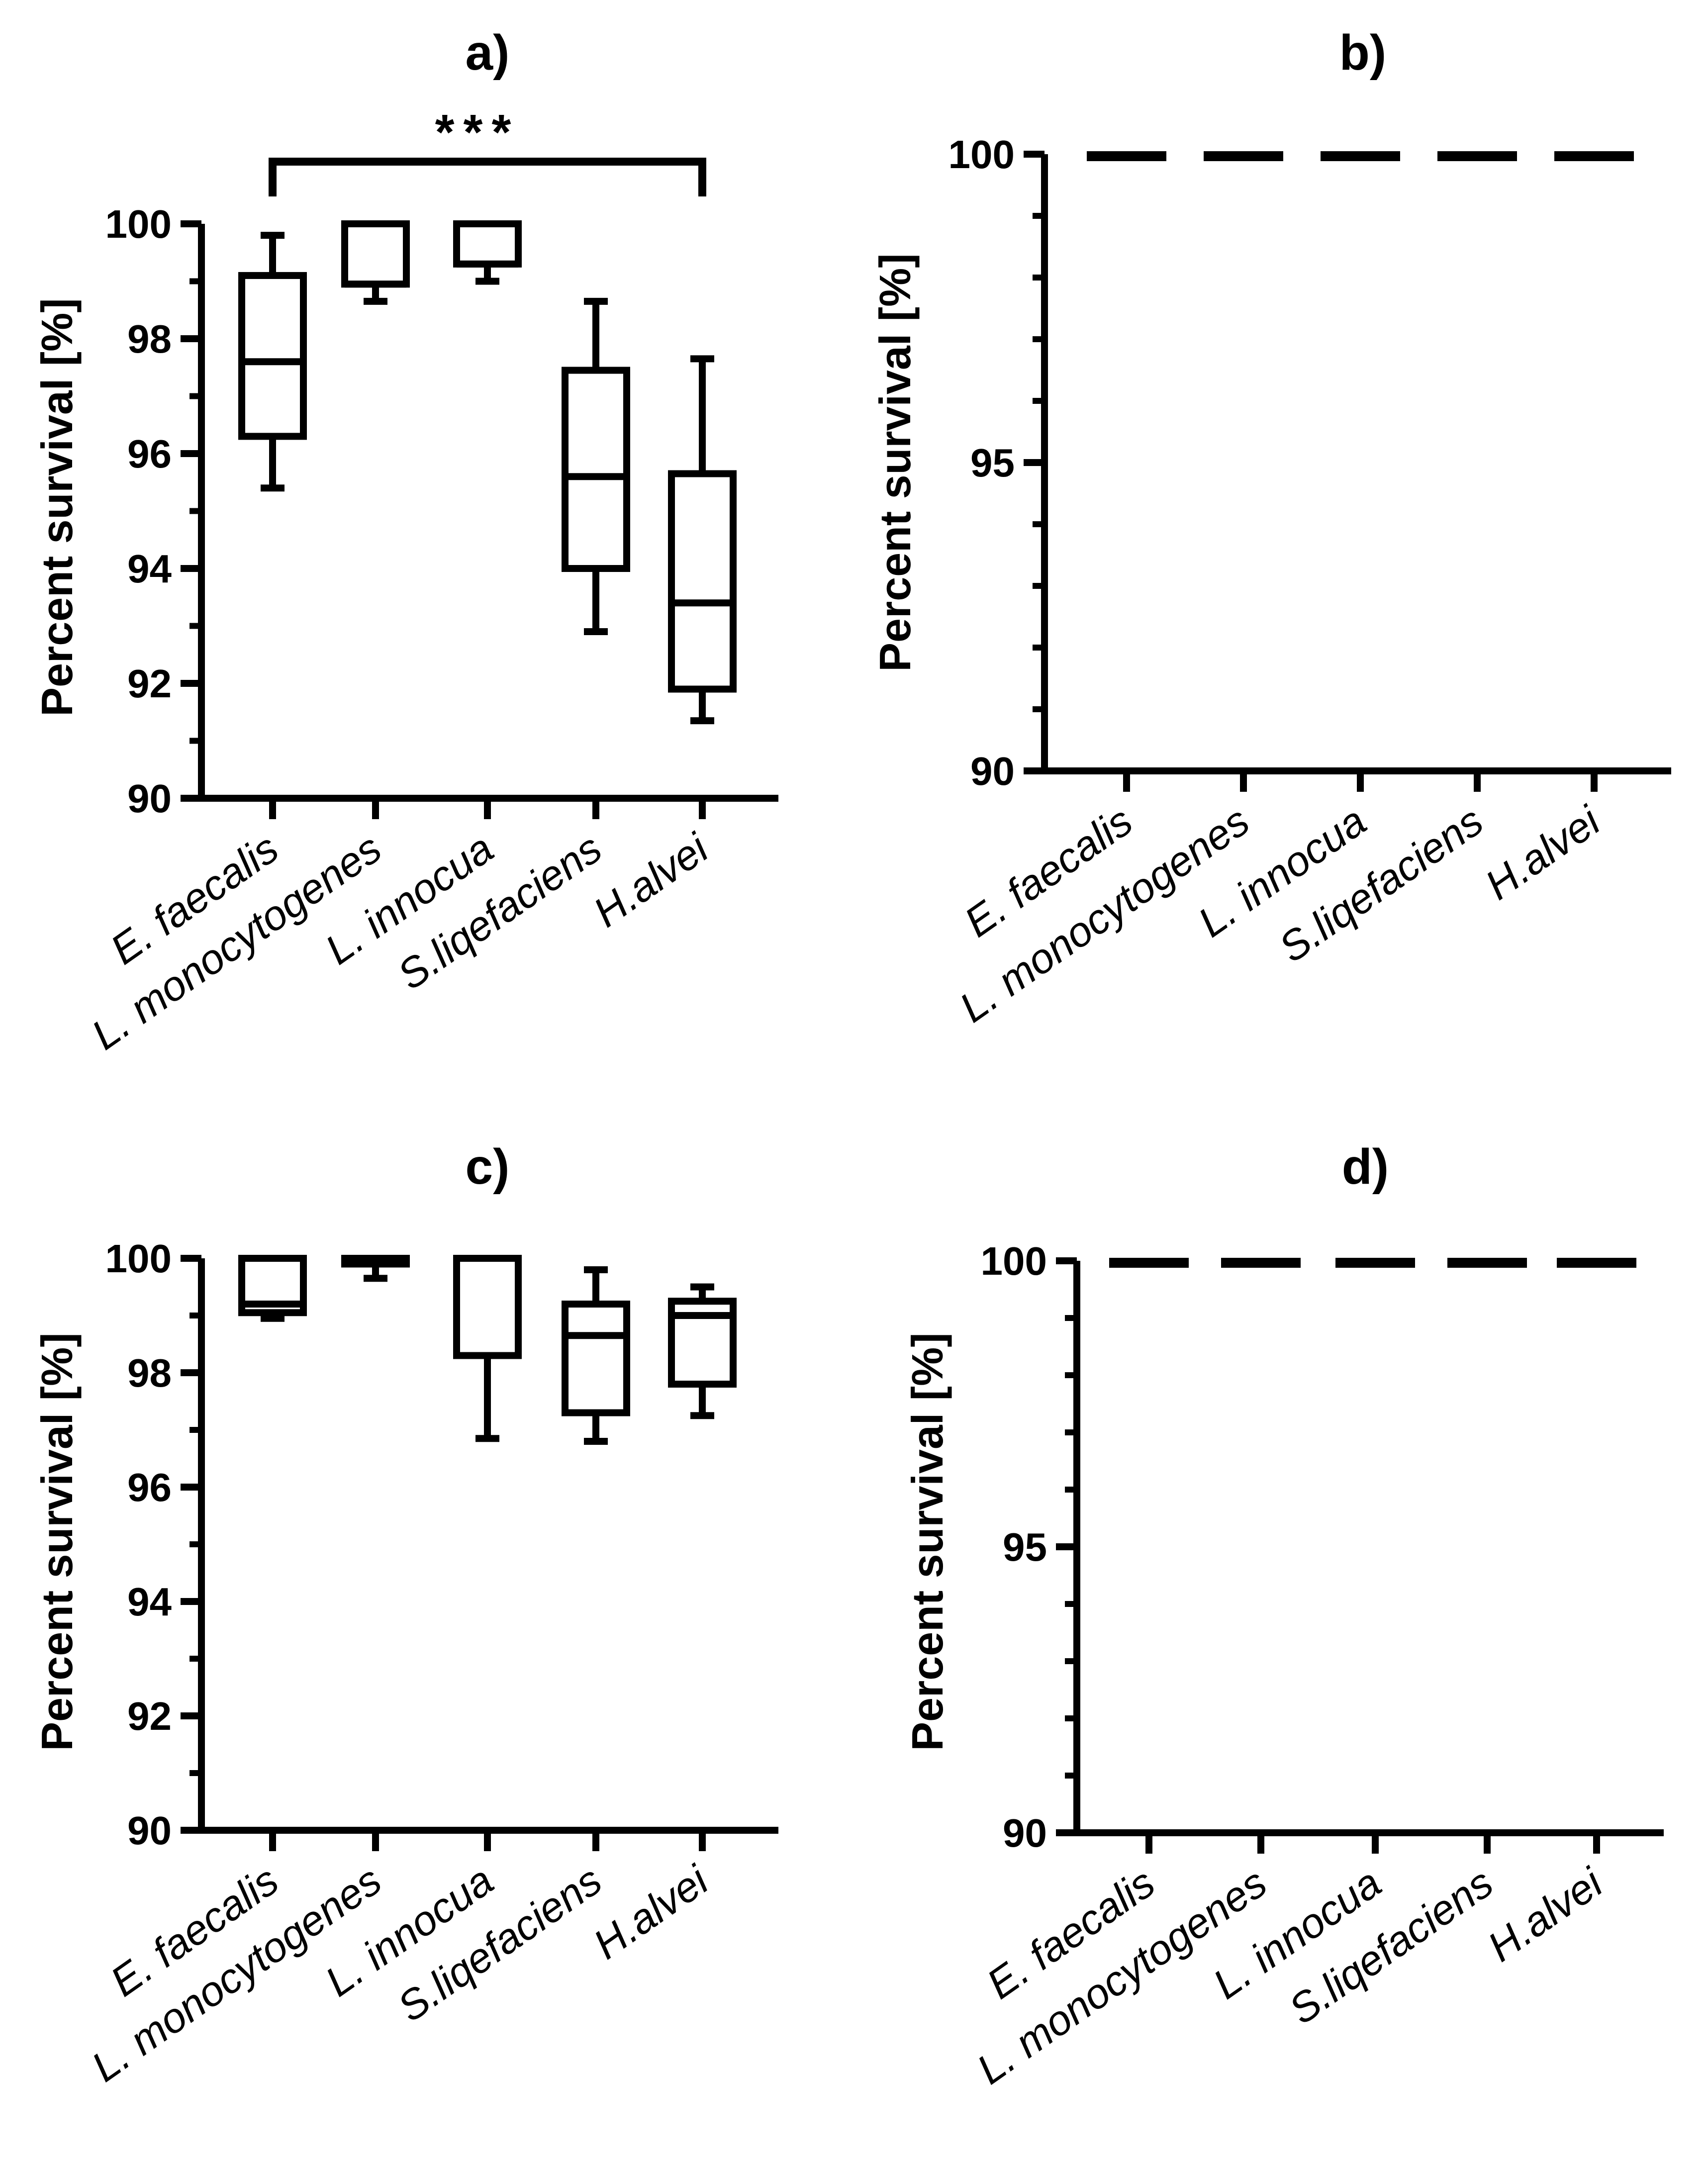 Image resolution: width=1708 pixels, height=2164 pixels. What do you see at coordinates (993, 463) in the screenshot?
I see `panel-b-y-tick-label: 95` at bounding box center [993, 463].